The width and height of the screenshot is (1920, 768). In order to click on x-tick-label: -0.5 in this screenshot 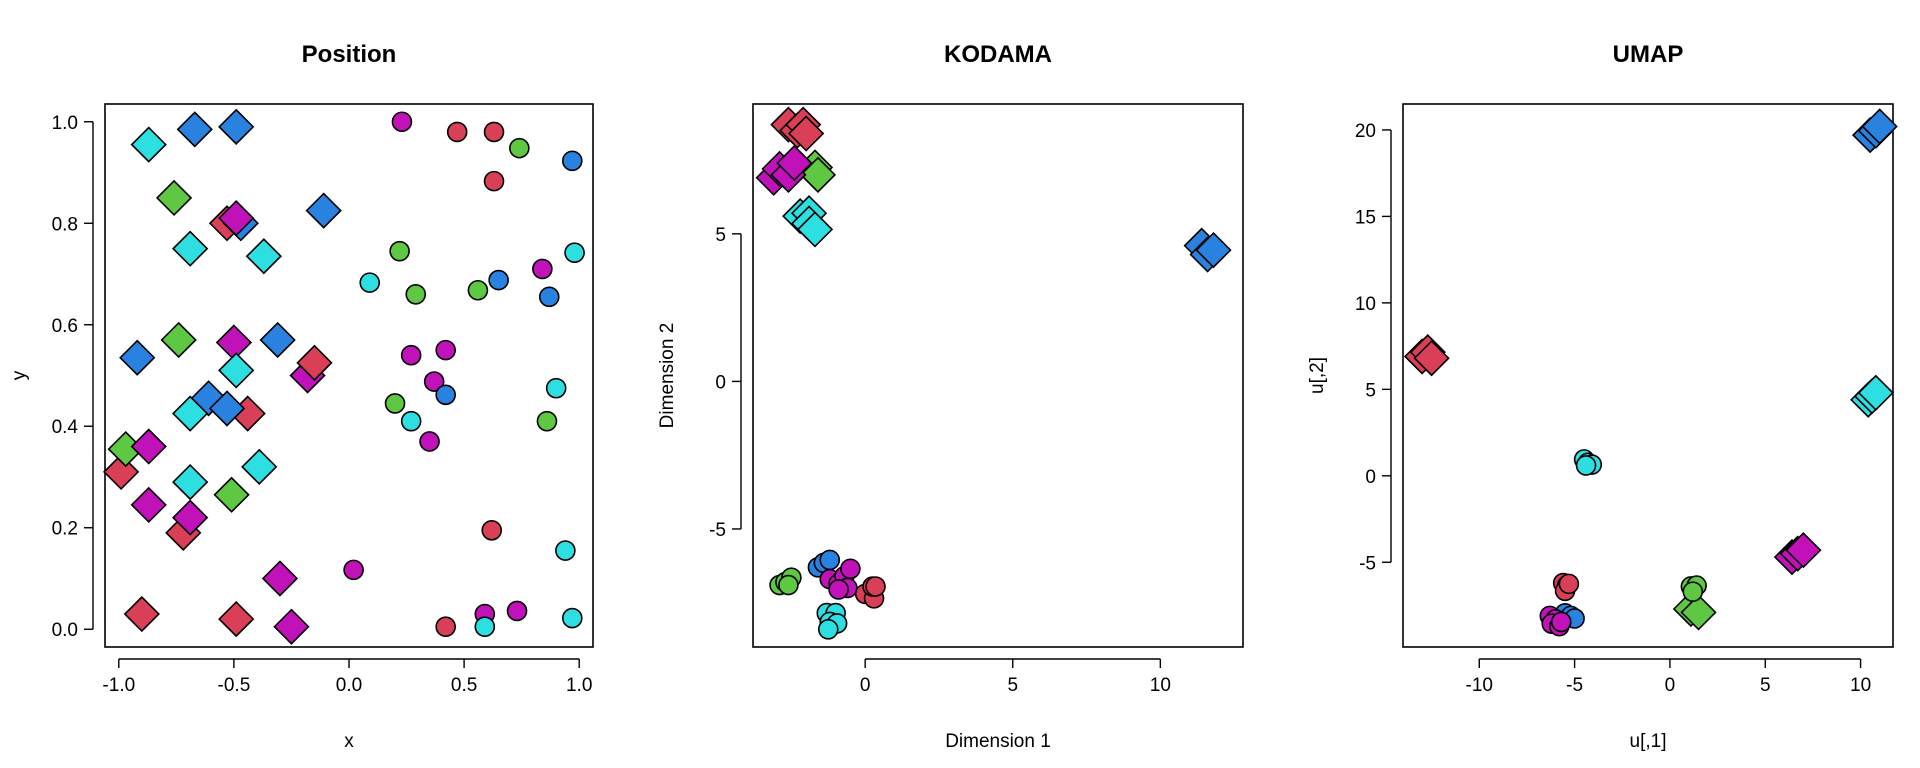, I will do `click(234, 685)`.